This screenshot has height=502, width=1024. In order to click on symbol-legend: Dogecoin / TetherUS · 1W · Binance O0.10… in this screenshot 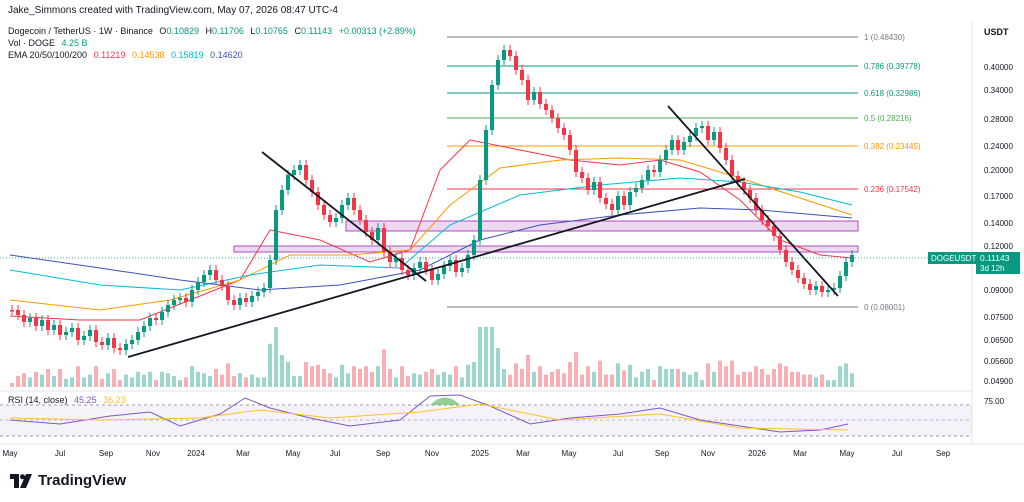, I will do `click(212, 31)`.